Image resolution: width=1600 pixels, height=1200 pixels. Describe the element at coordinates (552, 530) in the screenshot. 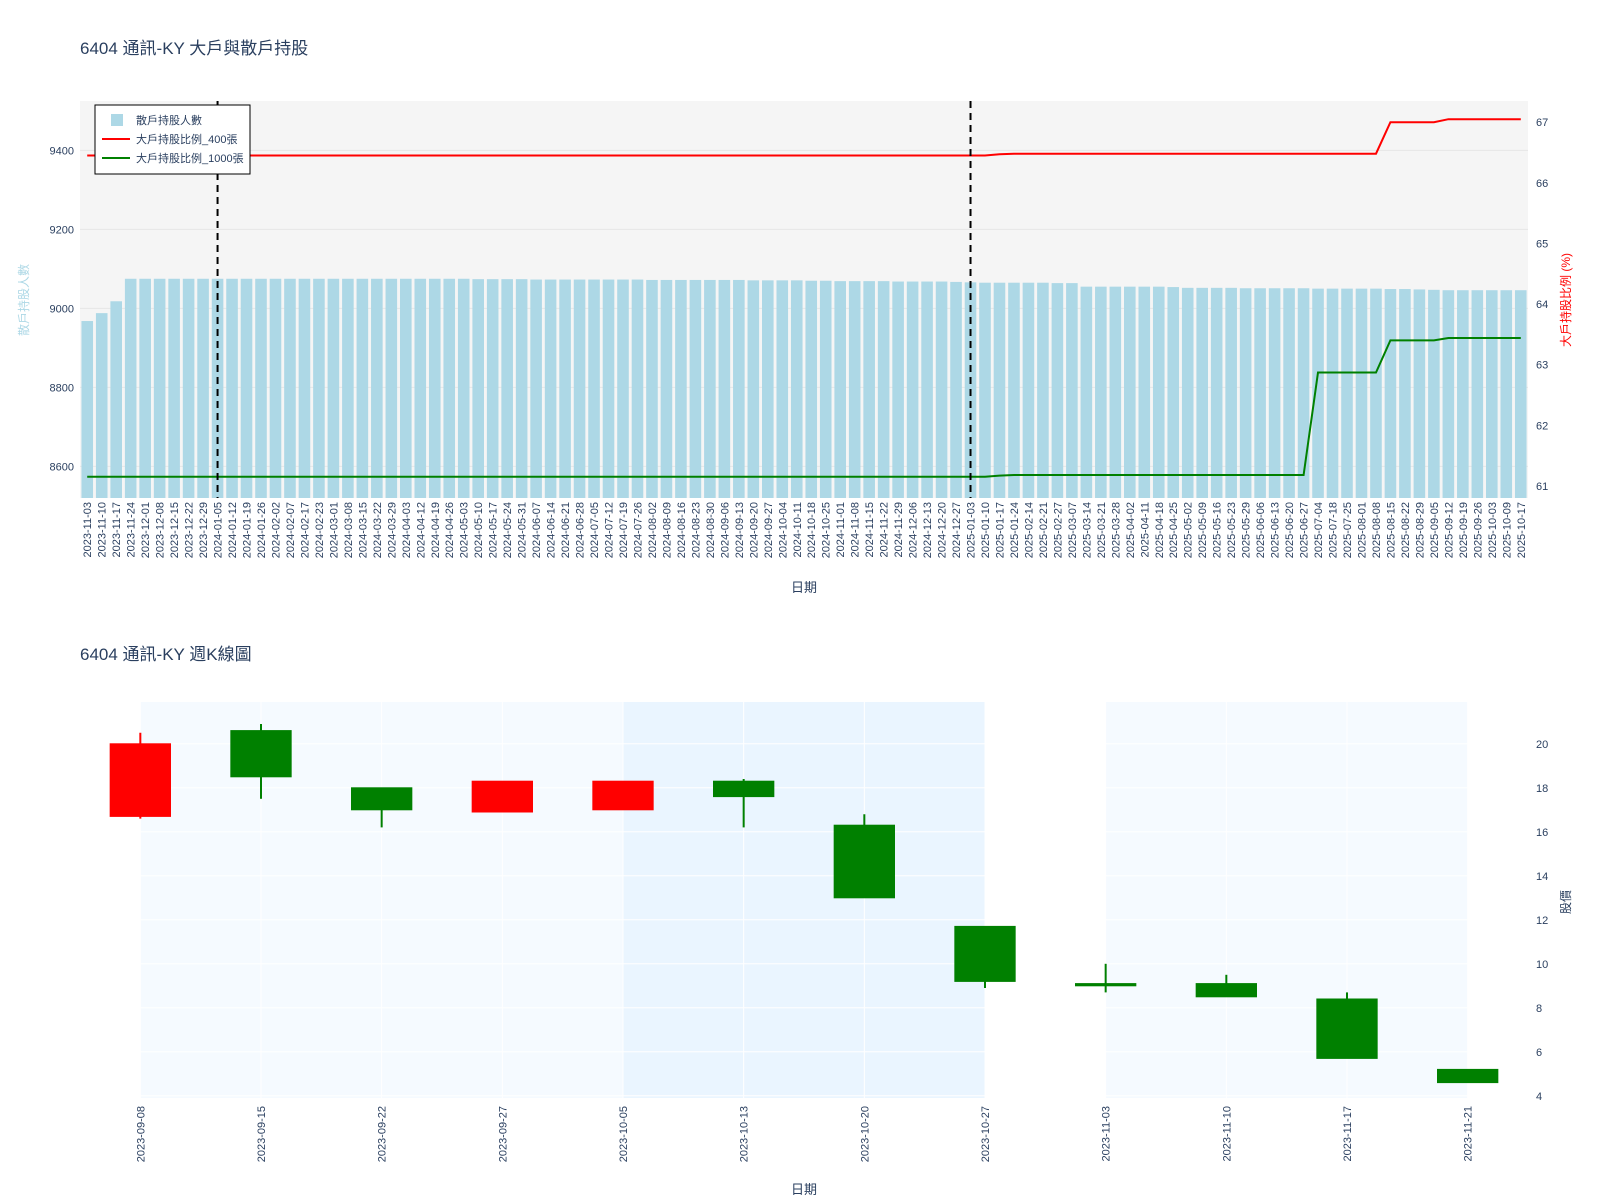

I see `x-tick-label: 2024-06-14` at that location.